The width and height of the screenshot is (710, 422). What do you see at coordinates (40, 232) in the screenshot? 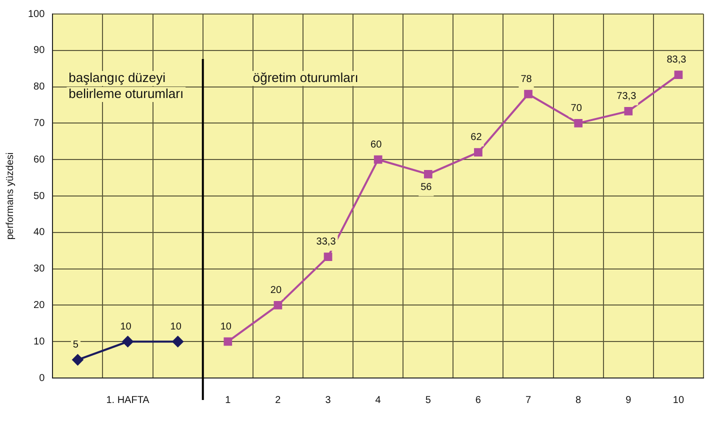
I see `y-tick-label: 40` at bounding box center [40, 232].